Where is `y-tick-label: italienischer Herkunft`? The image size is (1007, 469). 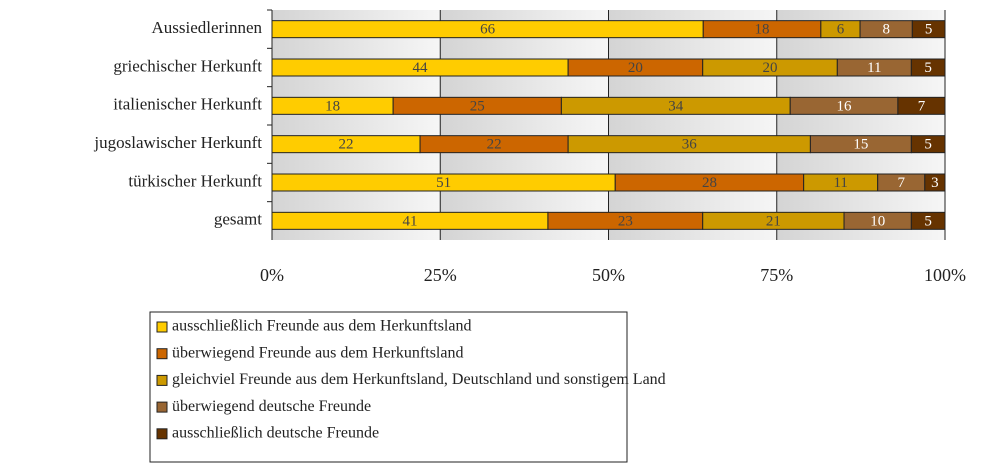
y-tick-label: italienischer Herkunft is located at coordinates (187, 104).